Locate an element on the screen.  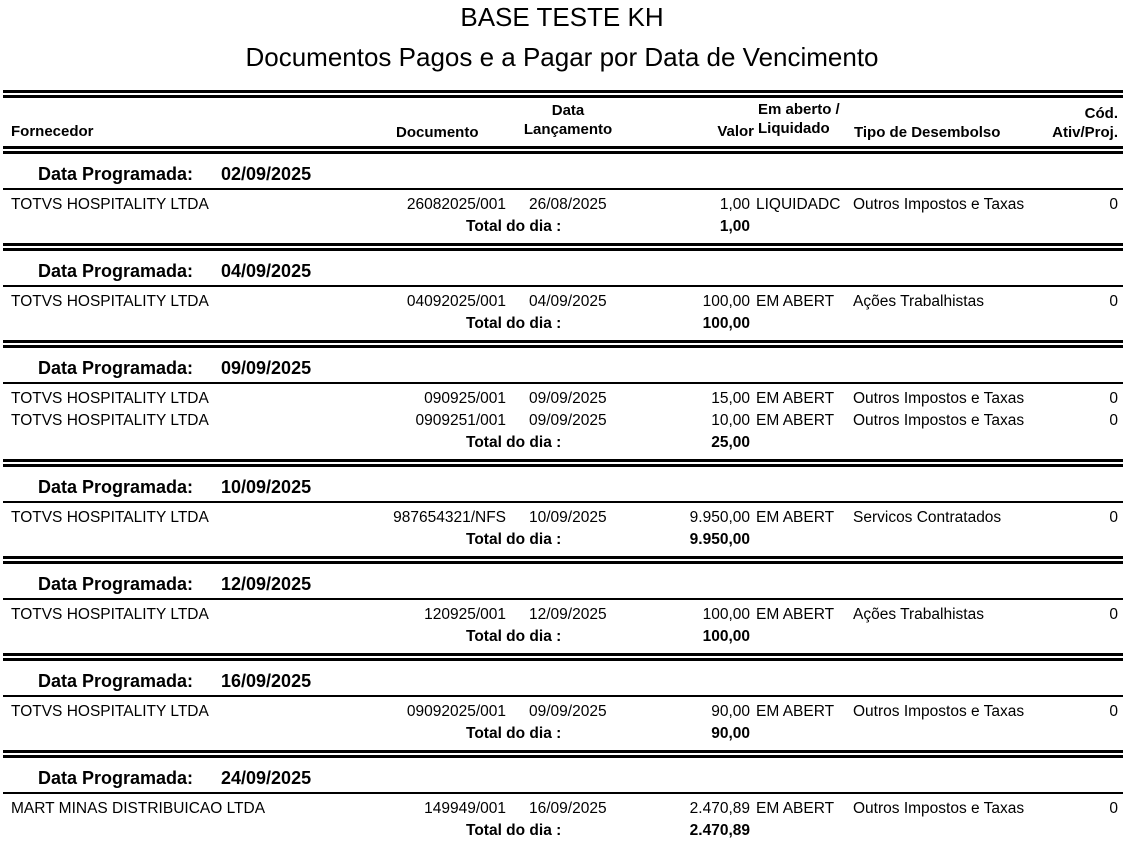
col-data-lancamento-line2: Lançamento is located at coordinates (568, 129).